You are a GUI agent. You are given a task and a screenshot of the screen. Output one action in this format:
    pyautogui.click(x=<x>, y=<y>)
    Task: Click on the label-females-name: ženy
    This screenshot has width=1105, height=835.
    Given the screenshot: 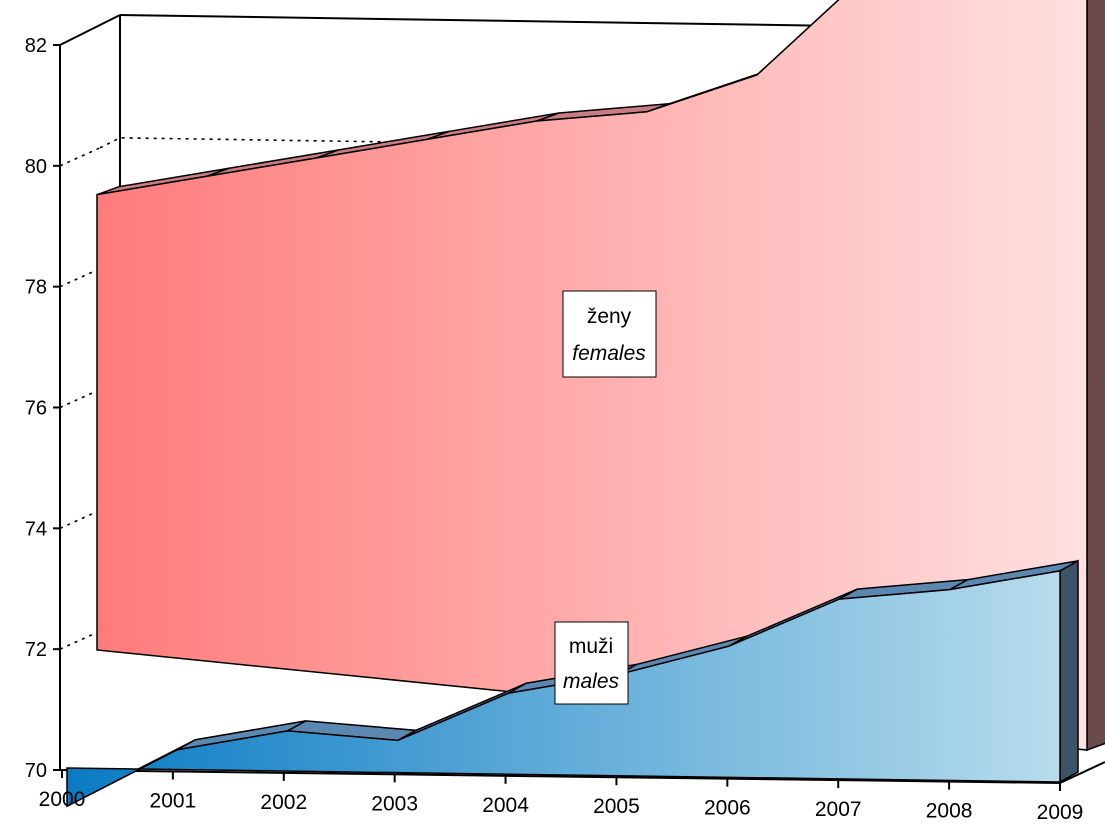 What is the action you would take?
    pyautogui.click(x=609, y=316)
    